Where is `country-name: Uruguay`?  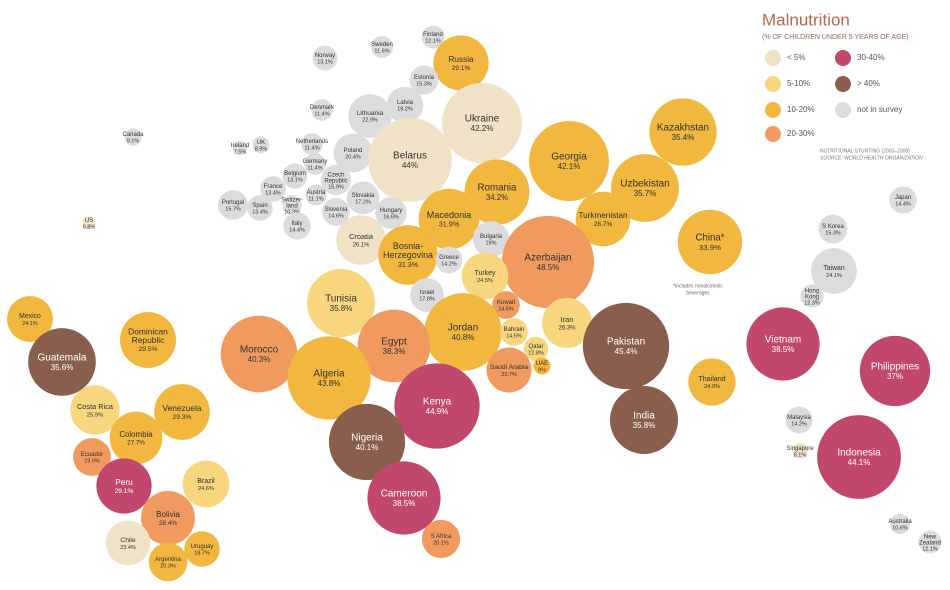
country-name: Uruguay is located at coordinates (202, 547).